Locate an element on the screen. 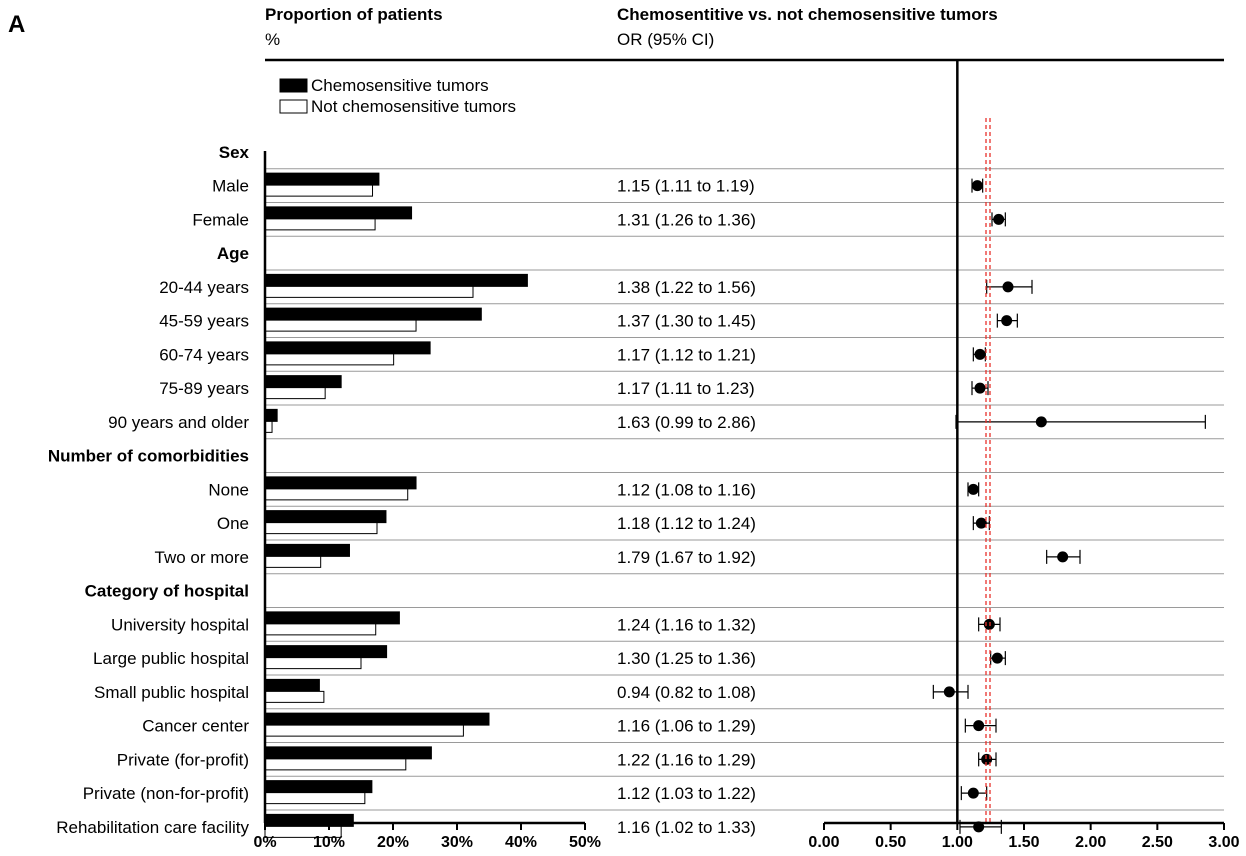  forest-x-tick-label: 1.00 is located at coordinates (957, 842).